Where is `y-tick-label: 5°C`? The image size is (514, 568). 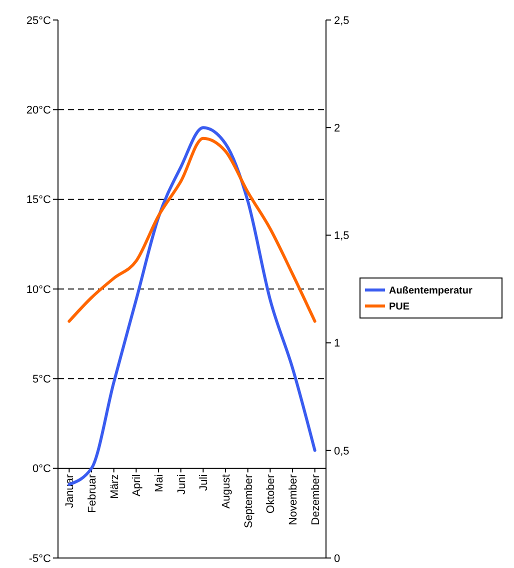
y-tick-label: 5°C is located at coordinates (42, 380).